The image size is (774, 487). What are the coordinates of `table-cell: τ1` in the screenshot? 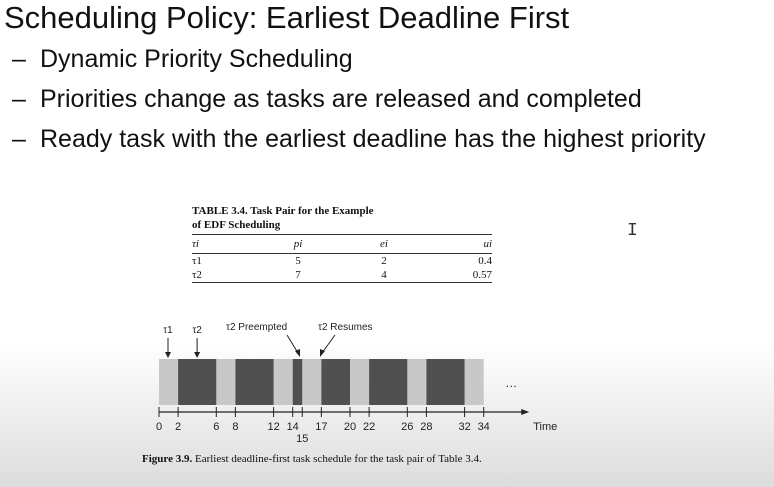 It's located at (197, 261).